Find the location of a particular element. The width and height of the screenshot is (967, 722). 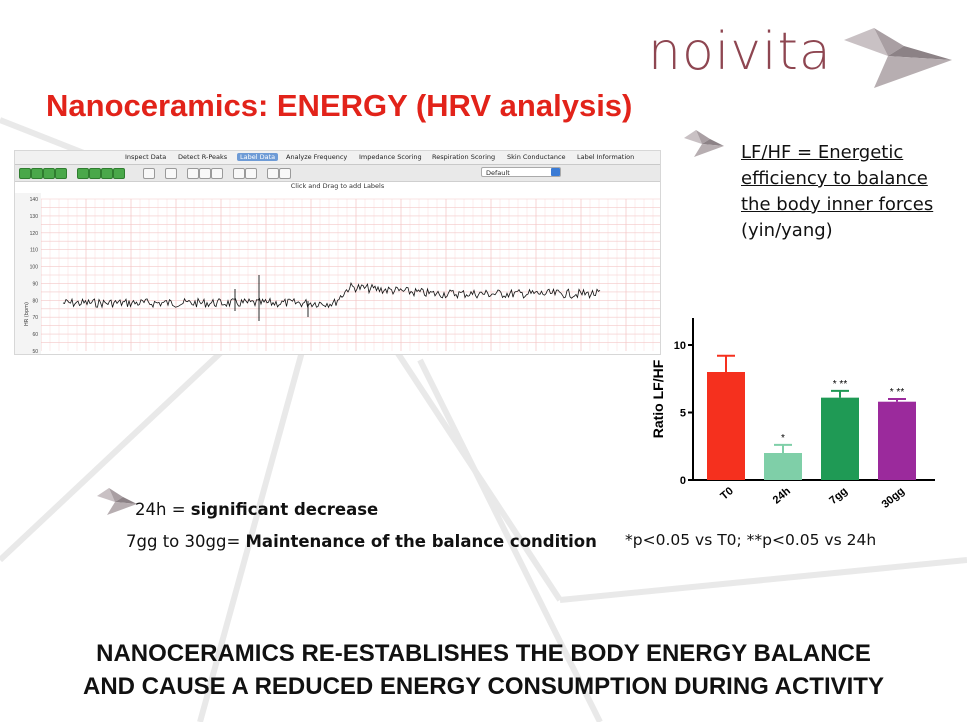

x-tick-label: T0 is located at coordinates (727, 493).